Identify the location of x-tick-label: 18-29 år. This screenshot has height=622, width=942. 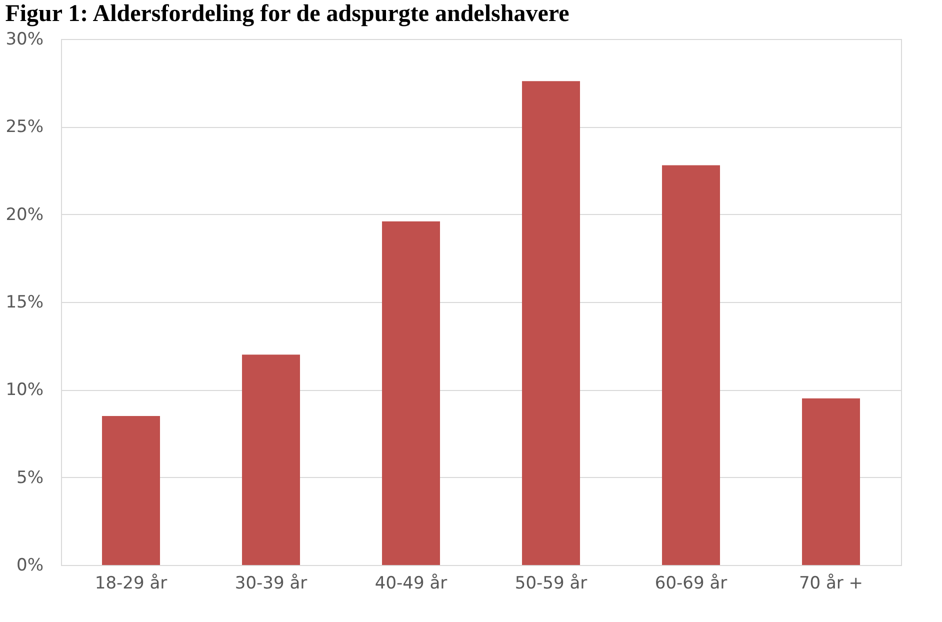
(131, 584).